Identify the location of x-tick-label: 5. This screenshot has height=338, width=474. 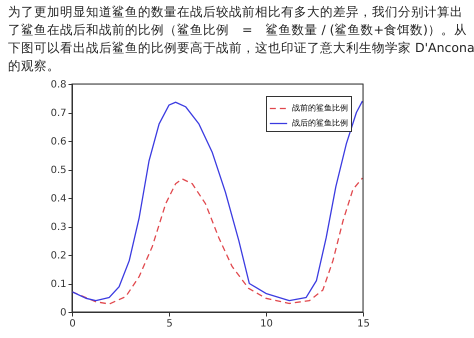
(169, 324).